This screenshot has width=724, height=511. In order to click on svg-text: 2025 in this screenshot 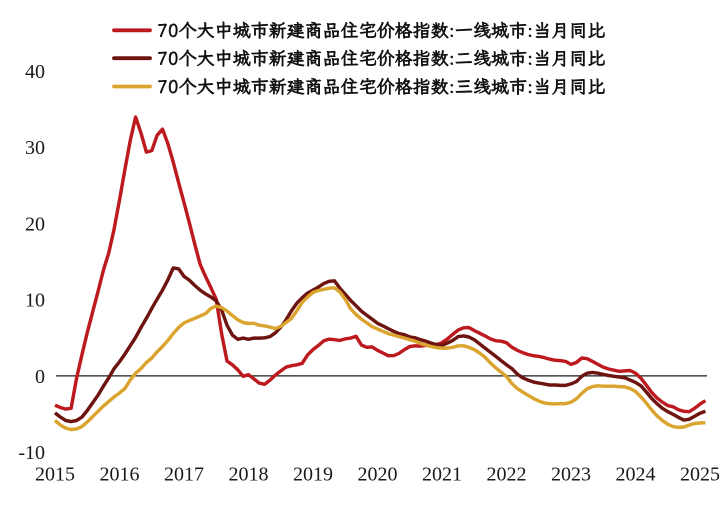, I will do `click(700, 475)`.